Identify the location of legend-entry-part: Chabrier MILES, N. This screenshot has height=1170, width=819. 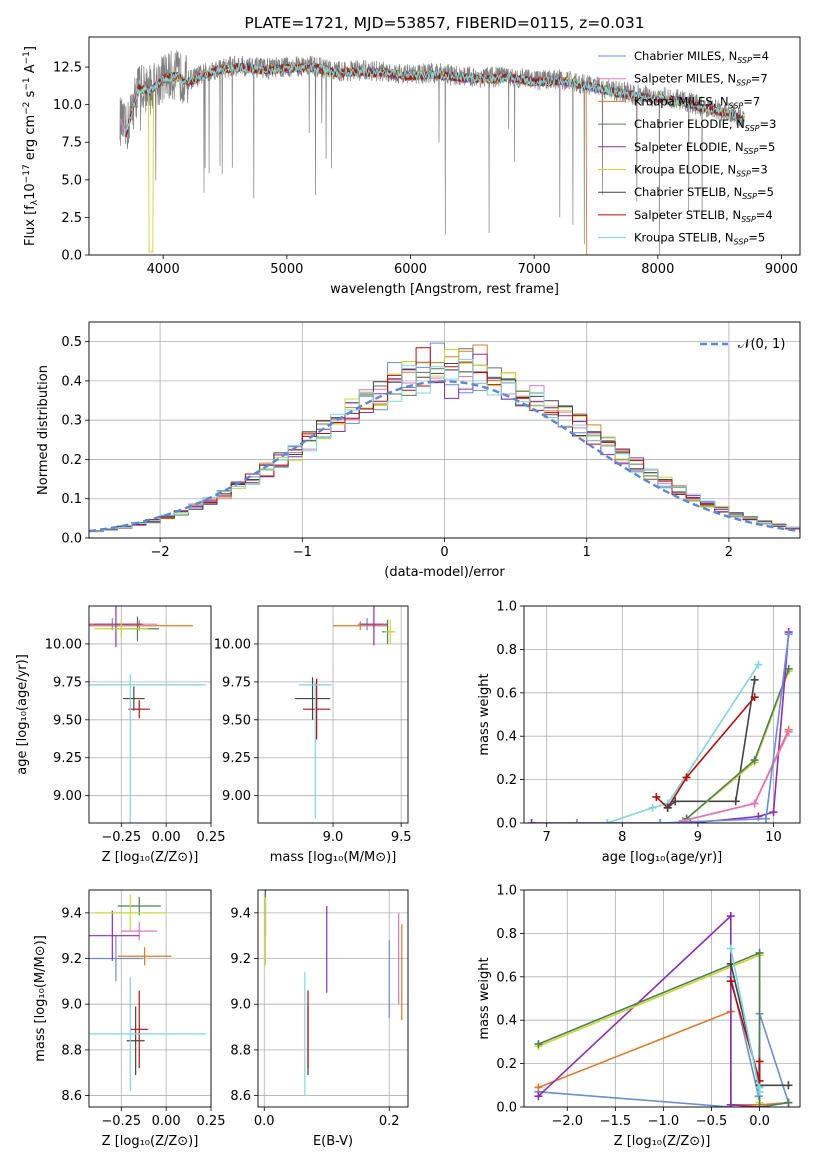
(685, 56).